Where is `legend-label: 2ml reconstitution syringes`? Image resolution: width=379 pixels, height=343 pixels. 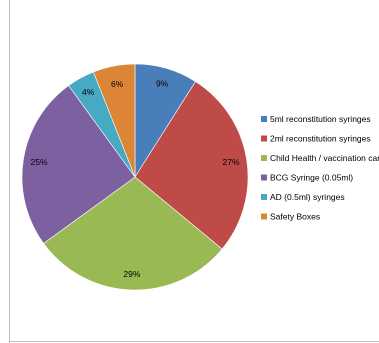
legend-label: 2ml reconstitution syringes is located at coordinates (320, 139).